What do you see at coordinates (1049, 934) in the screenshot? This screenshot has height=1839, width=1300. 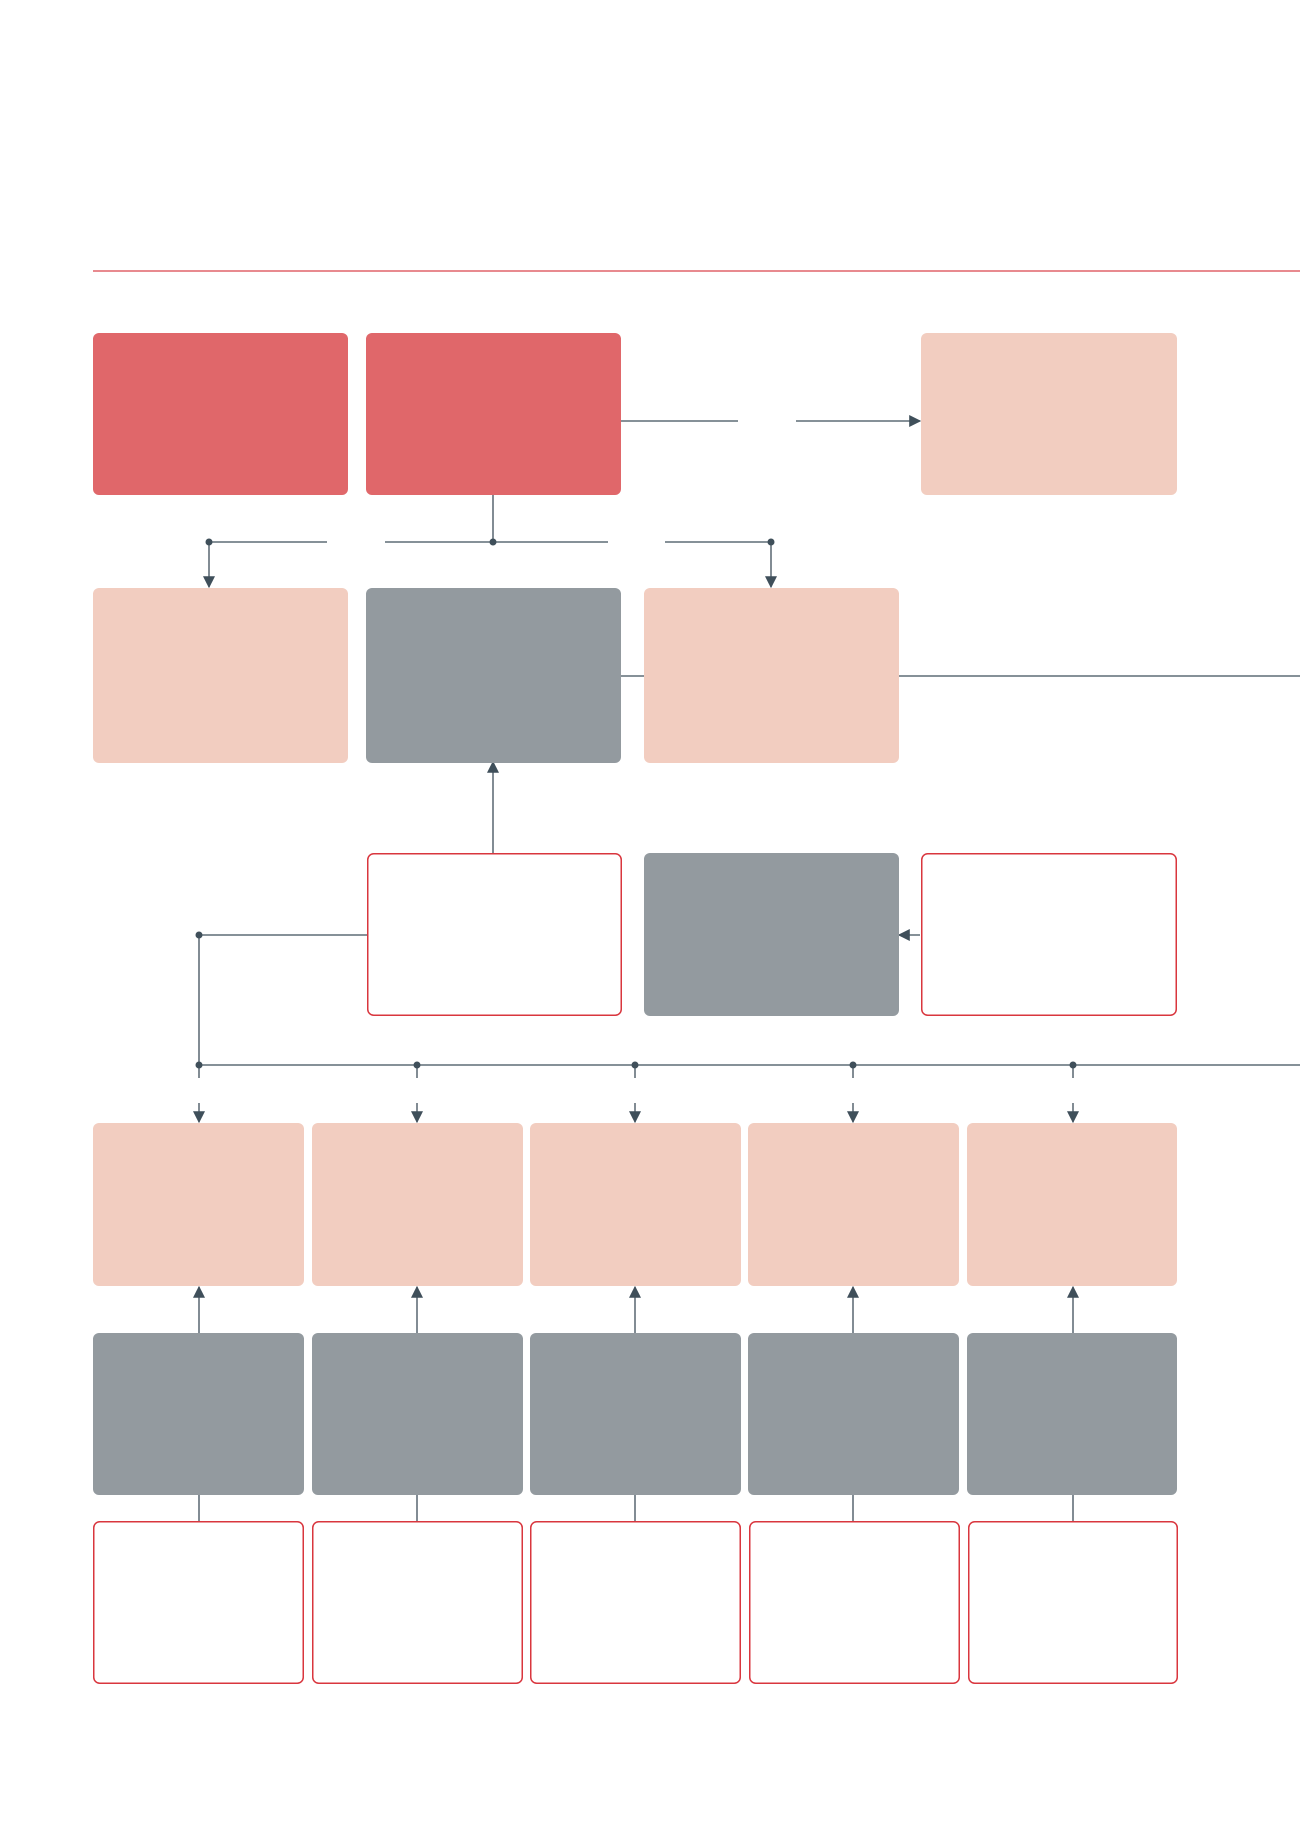 I see `box-r3-c` at bounding box center [1049, 934].